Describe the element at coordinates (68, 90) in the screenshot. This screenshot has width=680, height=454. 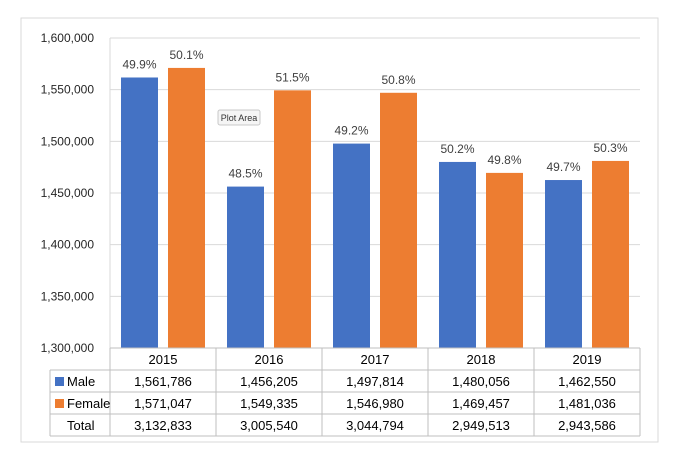
I see `y-tick-label: 1,550,000` at that location.